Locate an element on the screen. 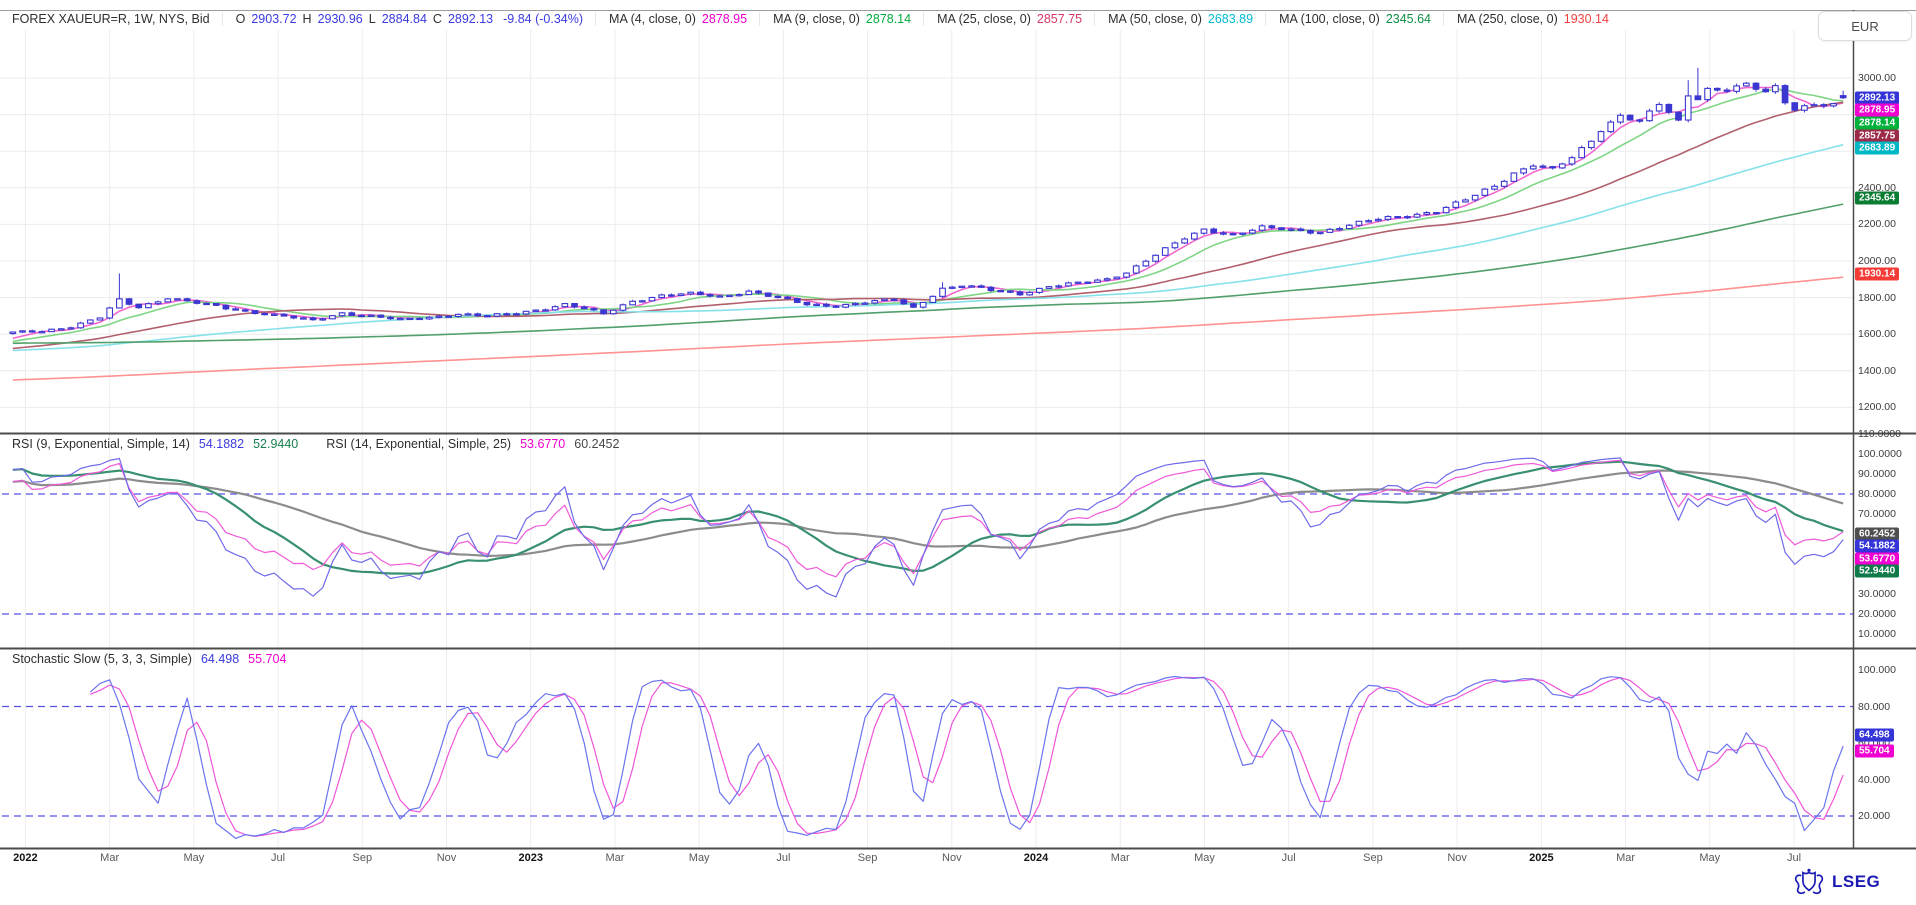  close-value: 2892.13 is located at coordinates (470, 19).